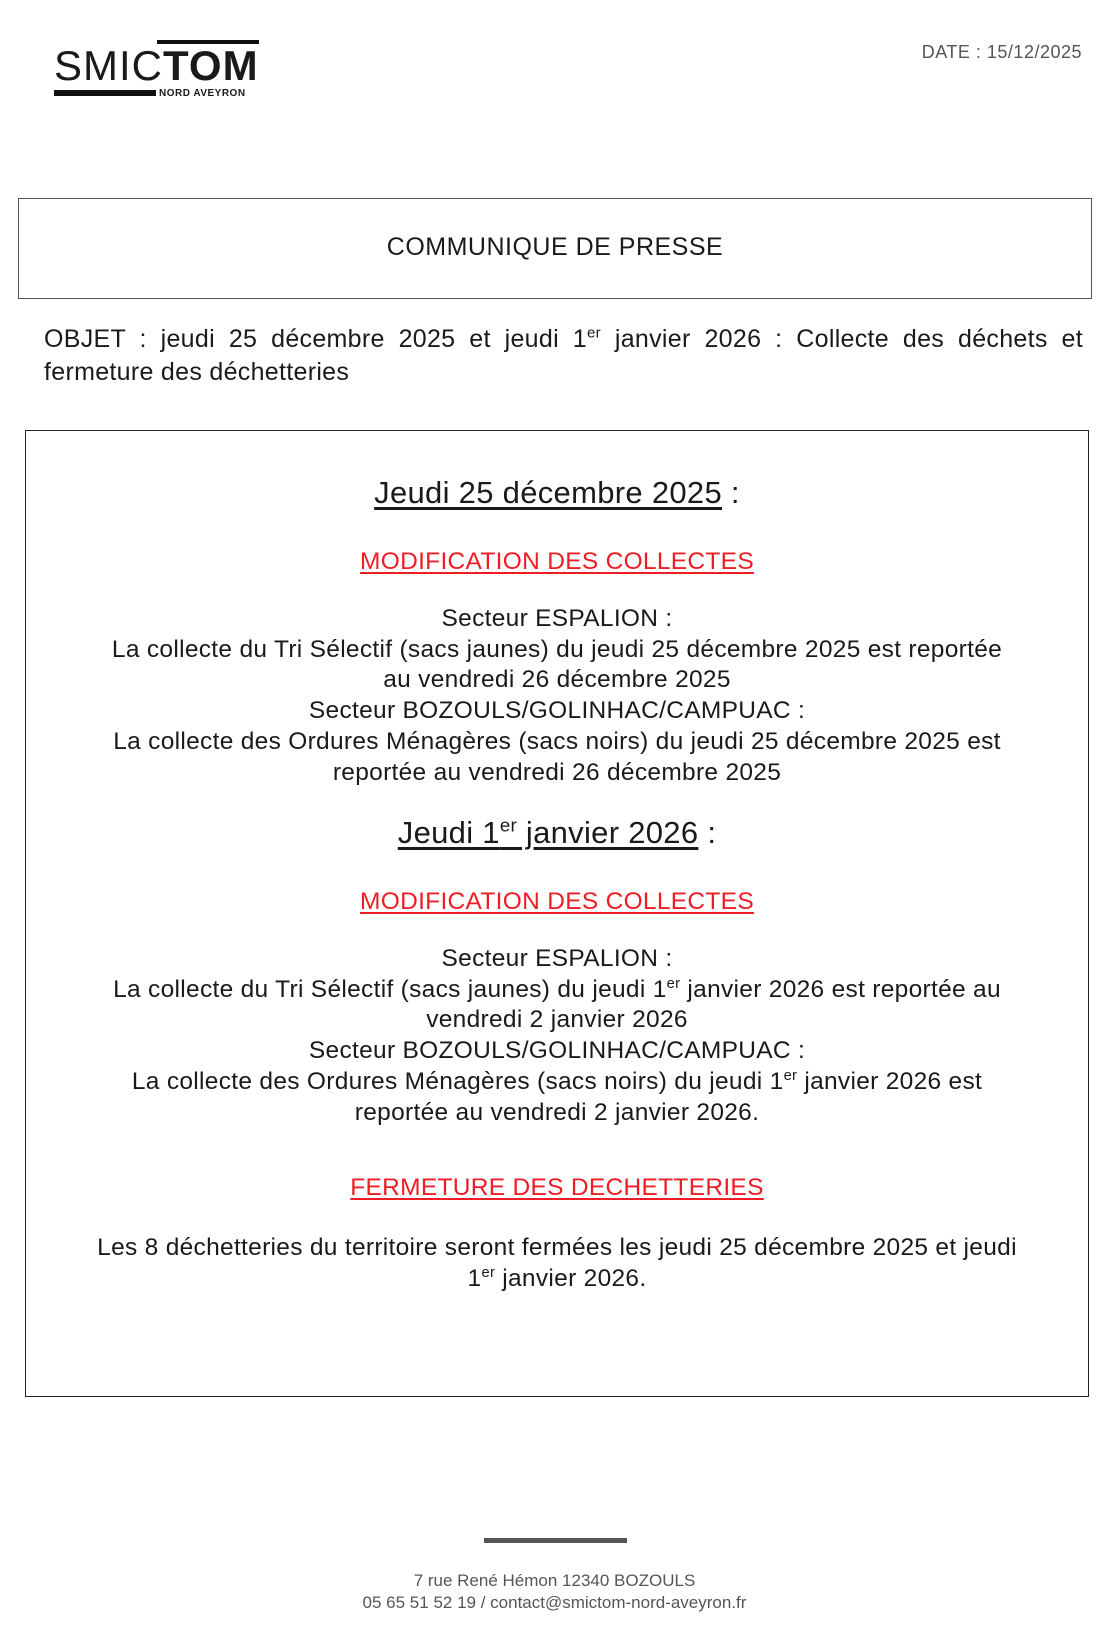  Describe the element at coordinates (557, 561) in the screenshot. I see `subheading-collectes-1: MODIFICATION DES COLLECTES` at that location.